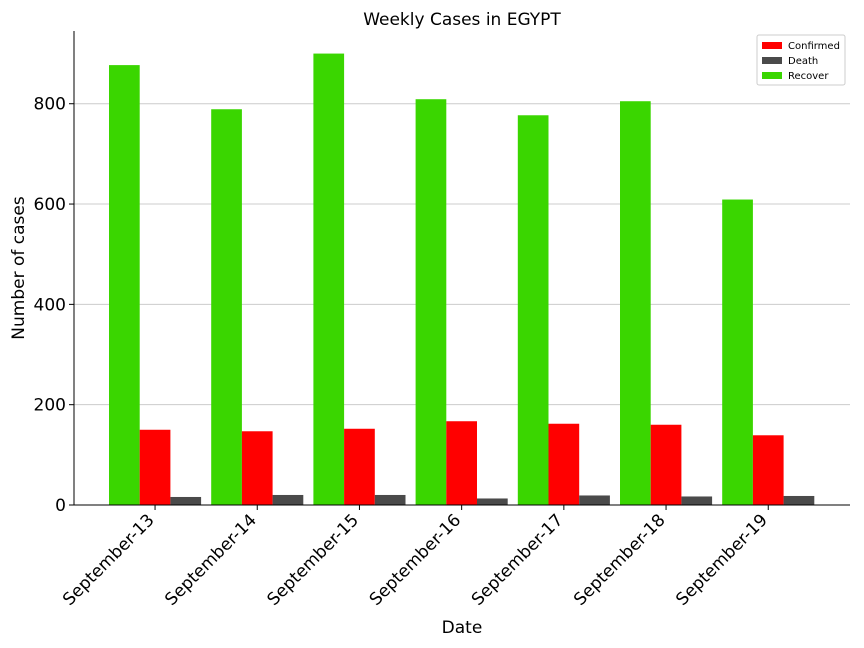  What do you see at coordinates (60, 506) in the screenshot?
I see `y-tick-label: 0` at bounding box center [60, 506].